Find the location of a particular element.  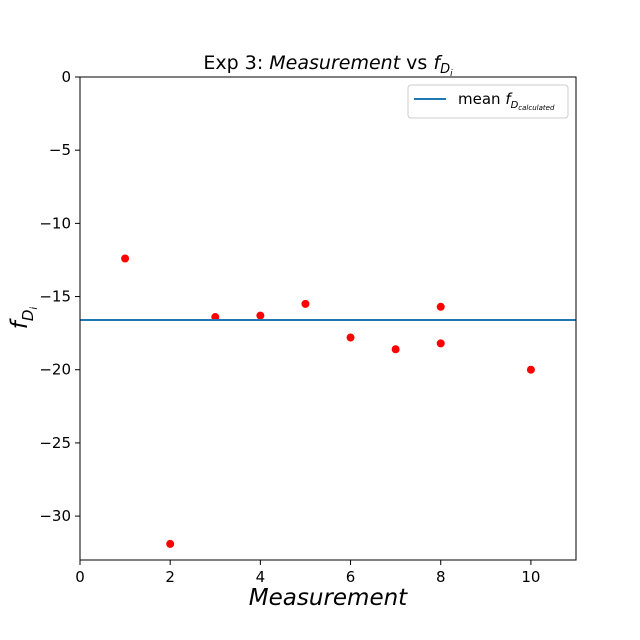

x-tick-label: 4 is located at coordinates (261, 577).